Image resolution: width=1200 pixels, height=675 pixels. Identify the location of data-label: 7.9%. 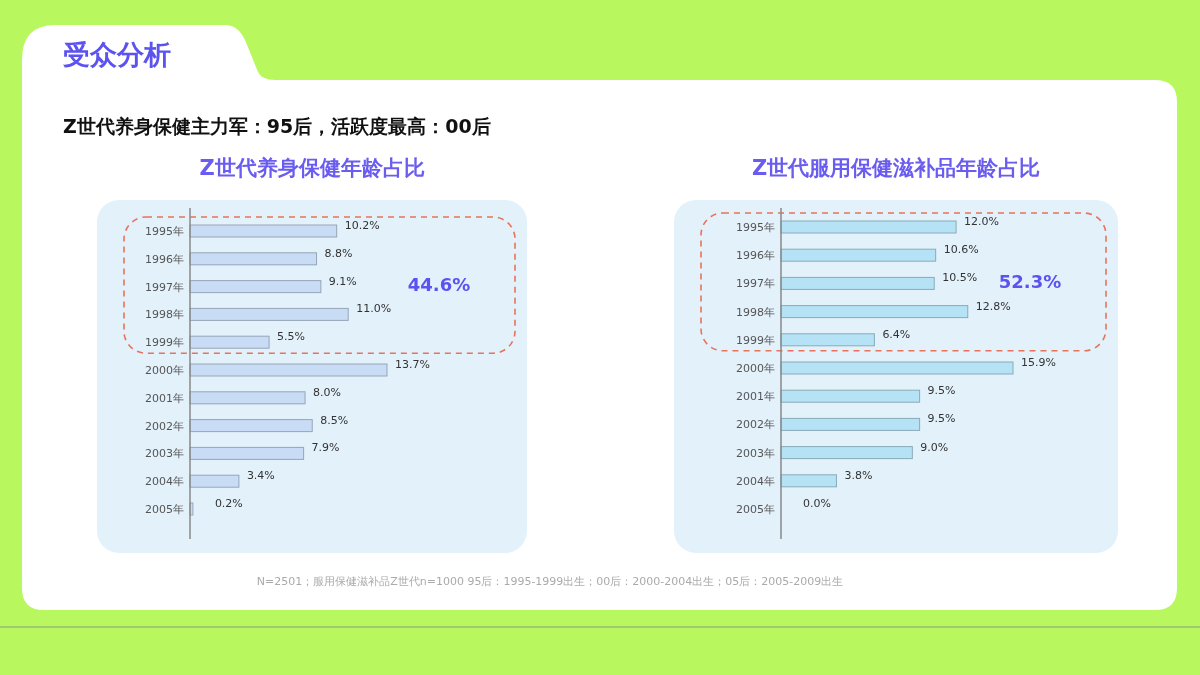
(325, 448).